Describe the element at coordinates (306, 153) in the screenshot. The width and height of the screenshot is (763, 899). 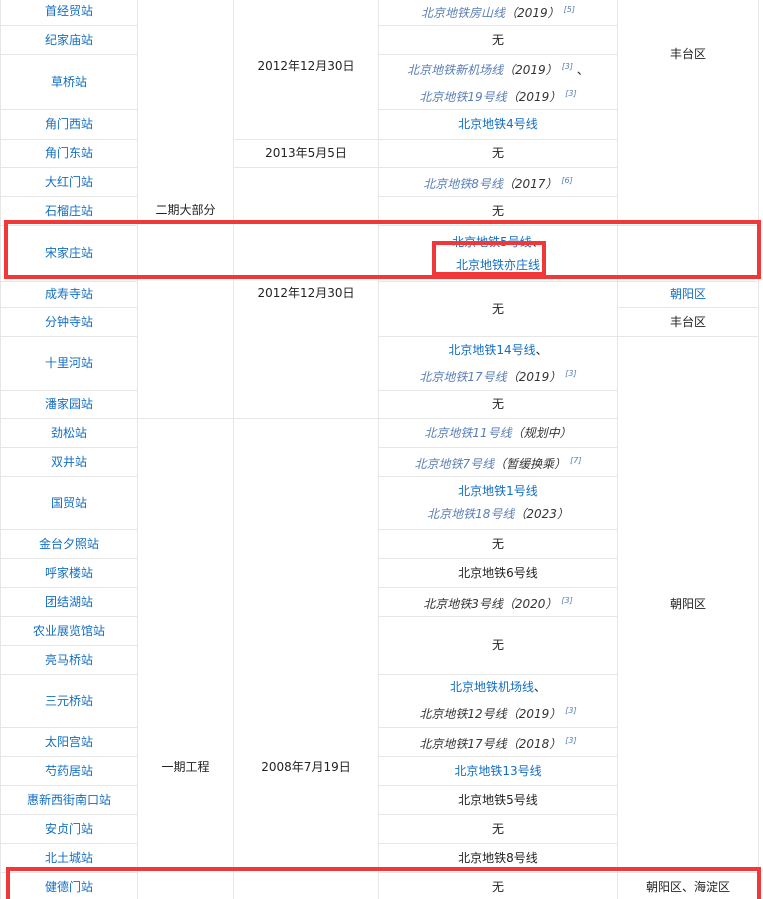
I see `open-date: 2013年5月5日` at that location.